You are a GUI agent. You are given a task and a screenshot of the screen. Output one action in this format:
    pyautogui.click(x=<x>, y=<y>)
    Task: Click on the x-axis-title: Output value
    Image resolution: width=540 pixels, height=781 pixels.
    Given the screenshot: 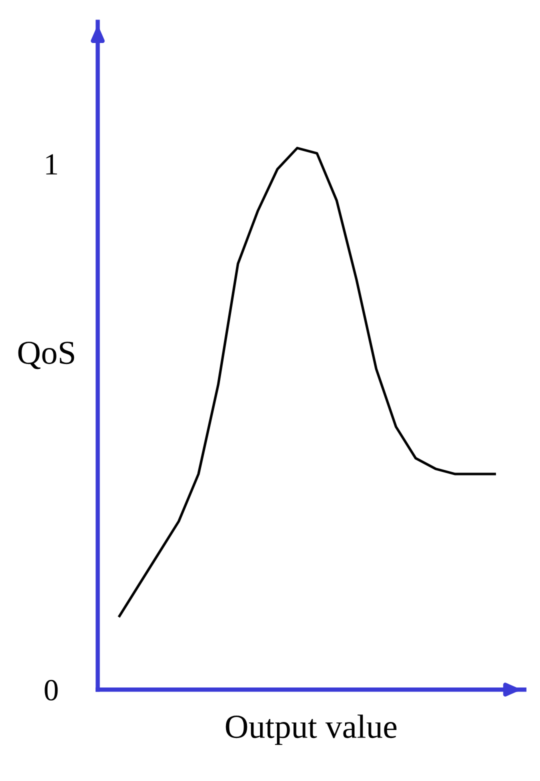 What is the action you would take?
    pyautogui.click(x=311, y=729)
    